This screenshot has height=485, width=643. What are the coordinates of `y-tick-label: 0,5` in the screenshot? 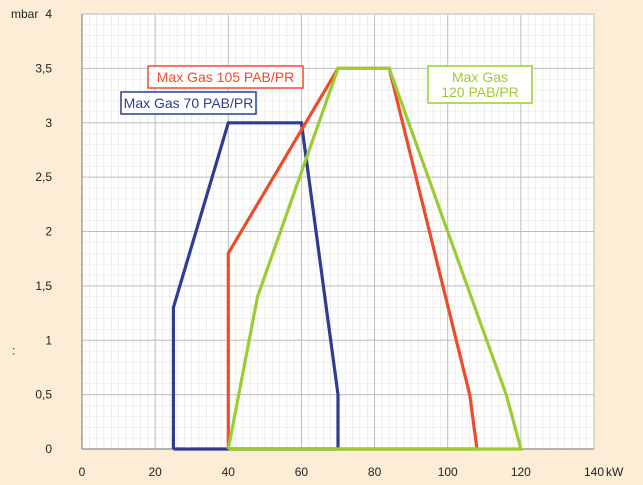 It's located at (43, 395).